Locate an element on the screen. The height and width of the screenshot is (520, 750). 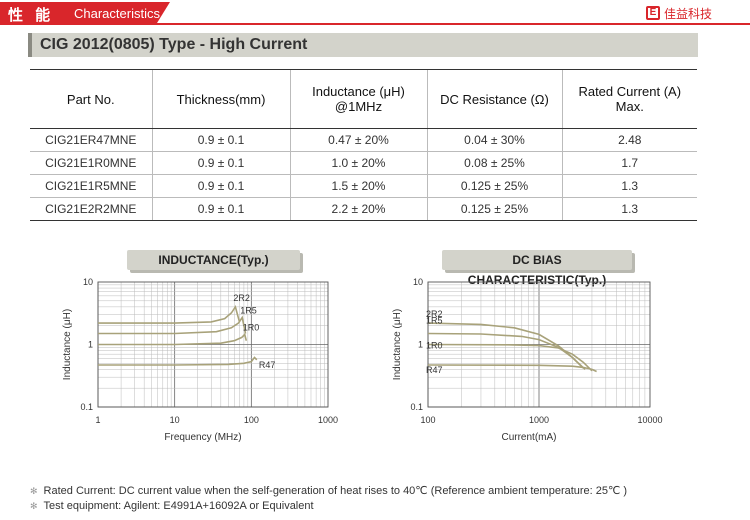
header-red-tab is located at coordinates (85, 13).